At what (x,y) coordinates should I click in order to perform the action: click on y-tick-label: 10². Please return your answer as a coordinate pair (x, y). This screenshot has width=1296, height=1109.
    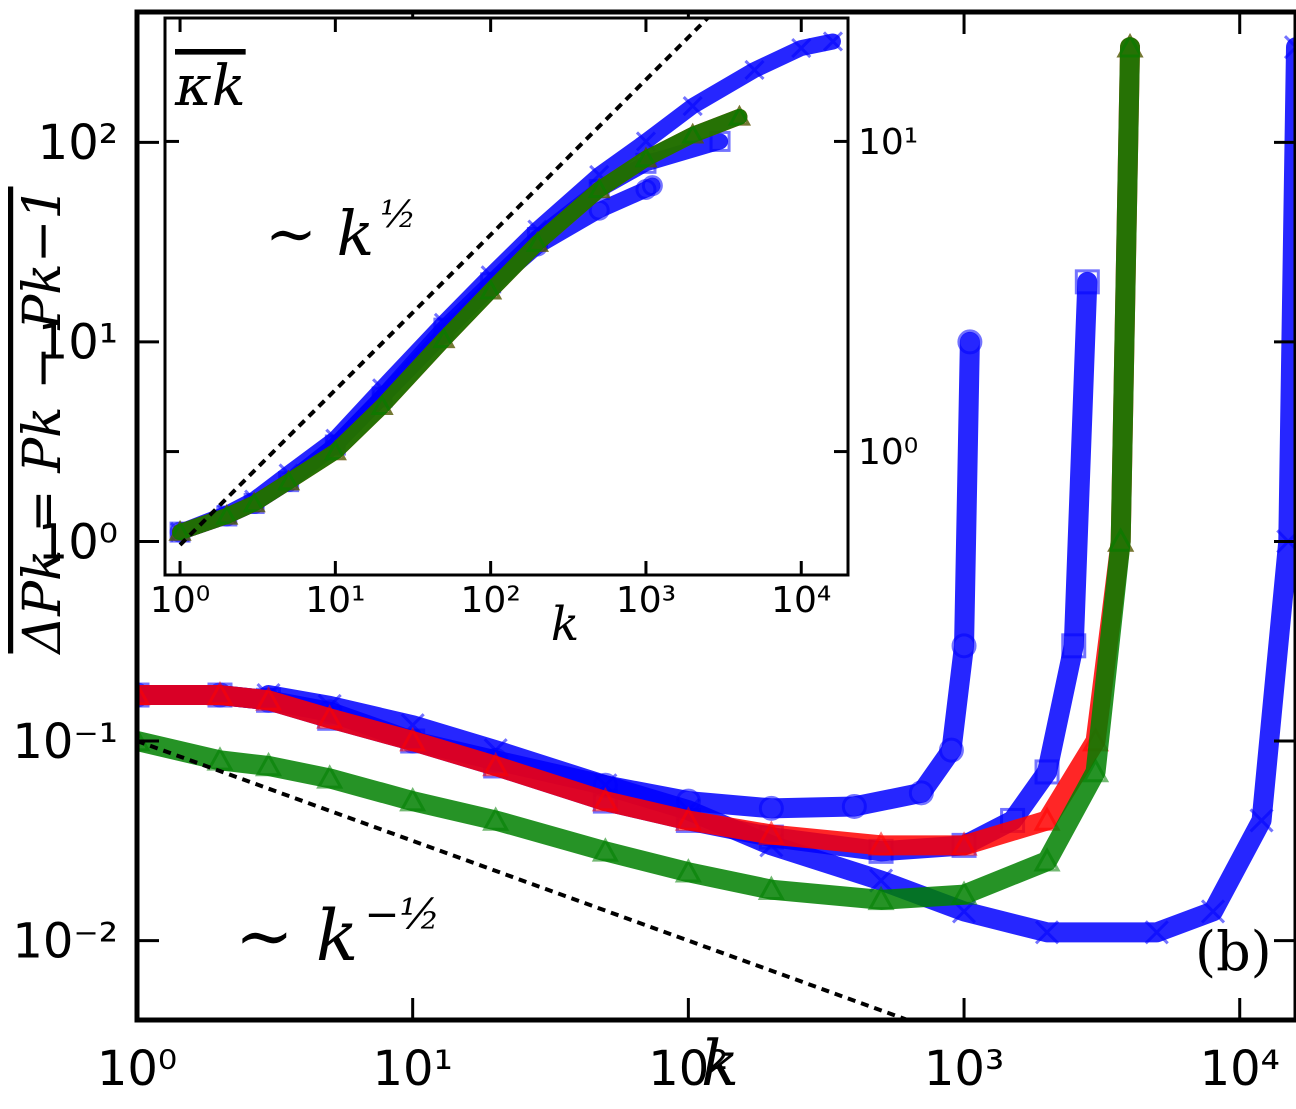
    Looking at the image, I should click on (78, 143).